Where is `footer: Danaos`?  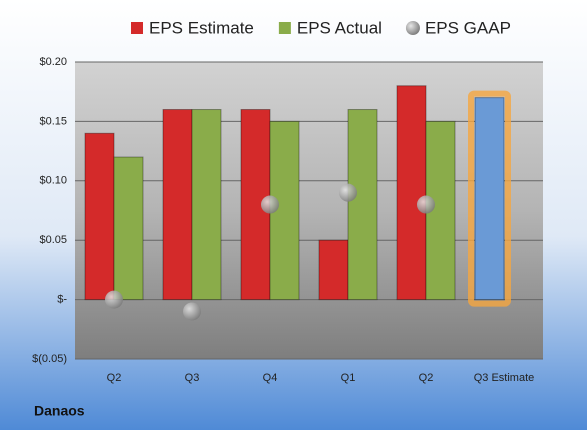 footer: Danaos is located at coordinates (59, 411).